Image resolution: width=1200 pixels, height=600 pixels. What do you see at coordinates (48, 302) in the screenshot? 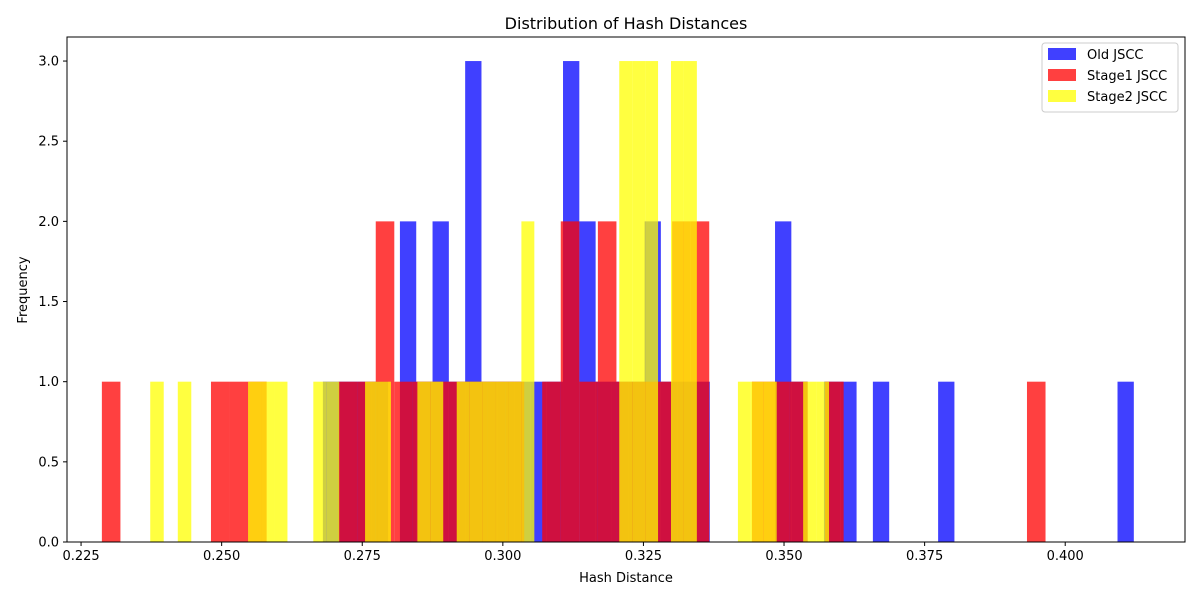
I see `y-tick-label: 1.5` at bounding box center [48, 302].